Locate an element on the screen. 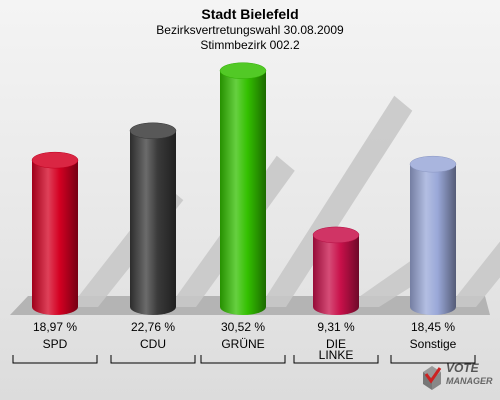  vote-manager-logo: VOTE MANAGER is located at coordinates (457, 377).